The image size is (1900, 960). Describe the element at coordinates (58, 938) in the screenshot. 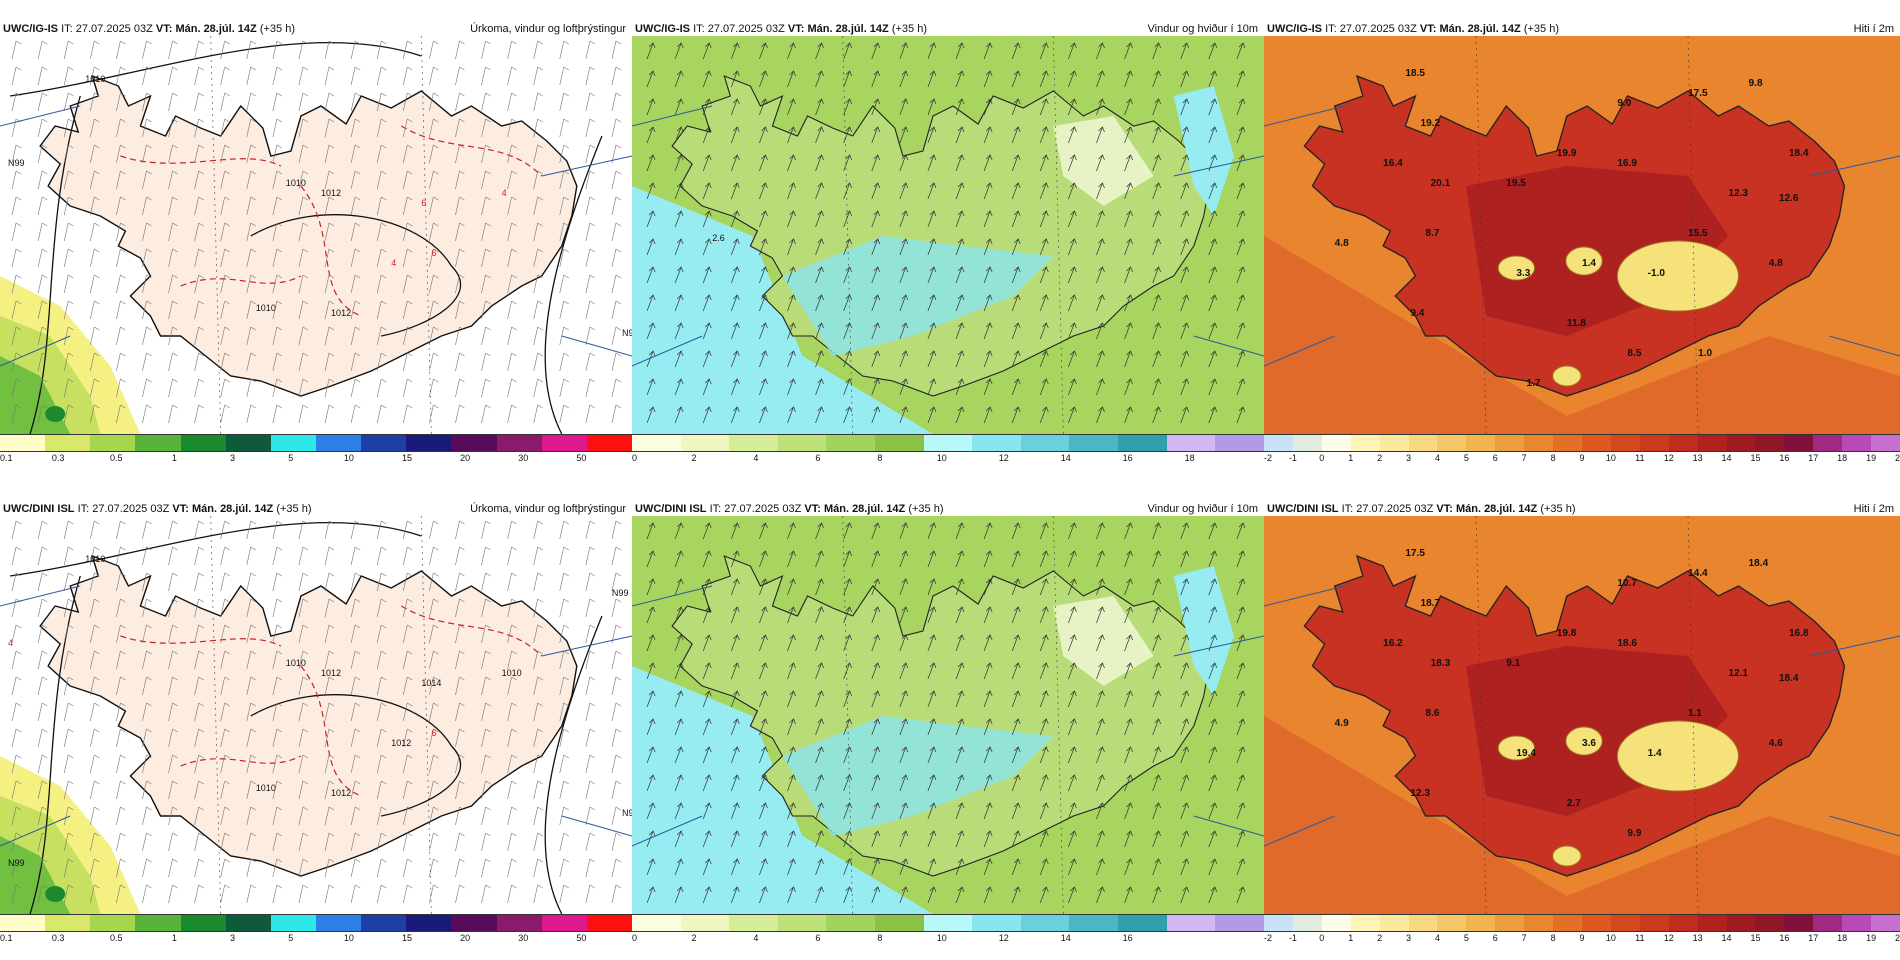

I see `legend-tick-label: 0.3` at that location.